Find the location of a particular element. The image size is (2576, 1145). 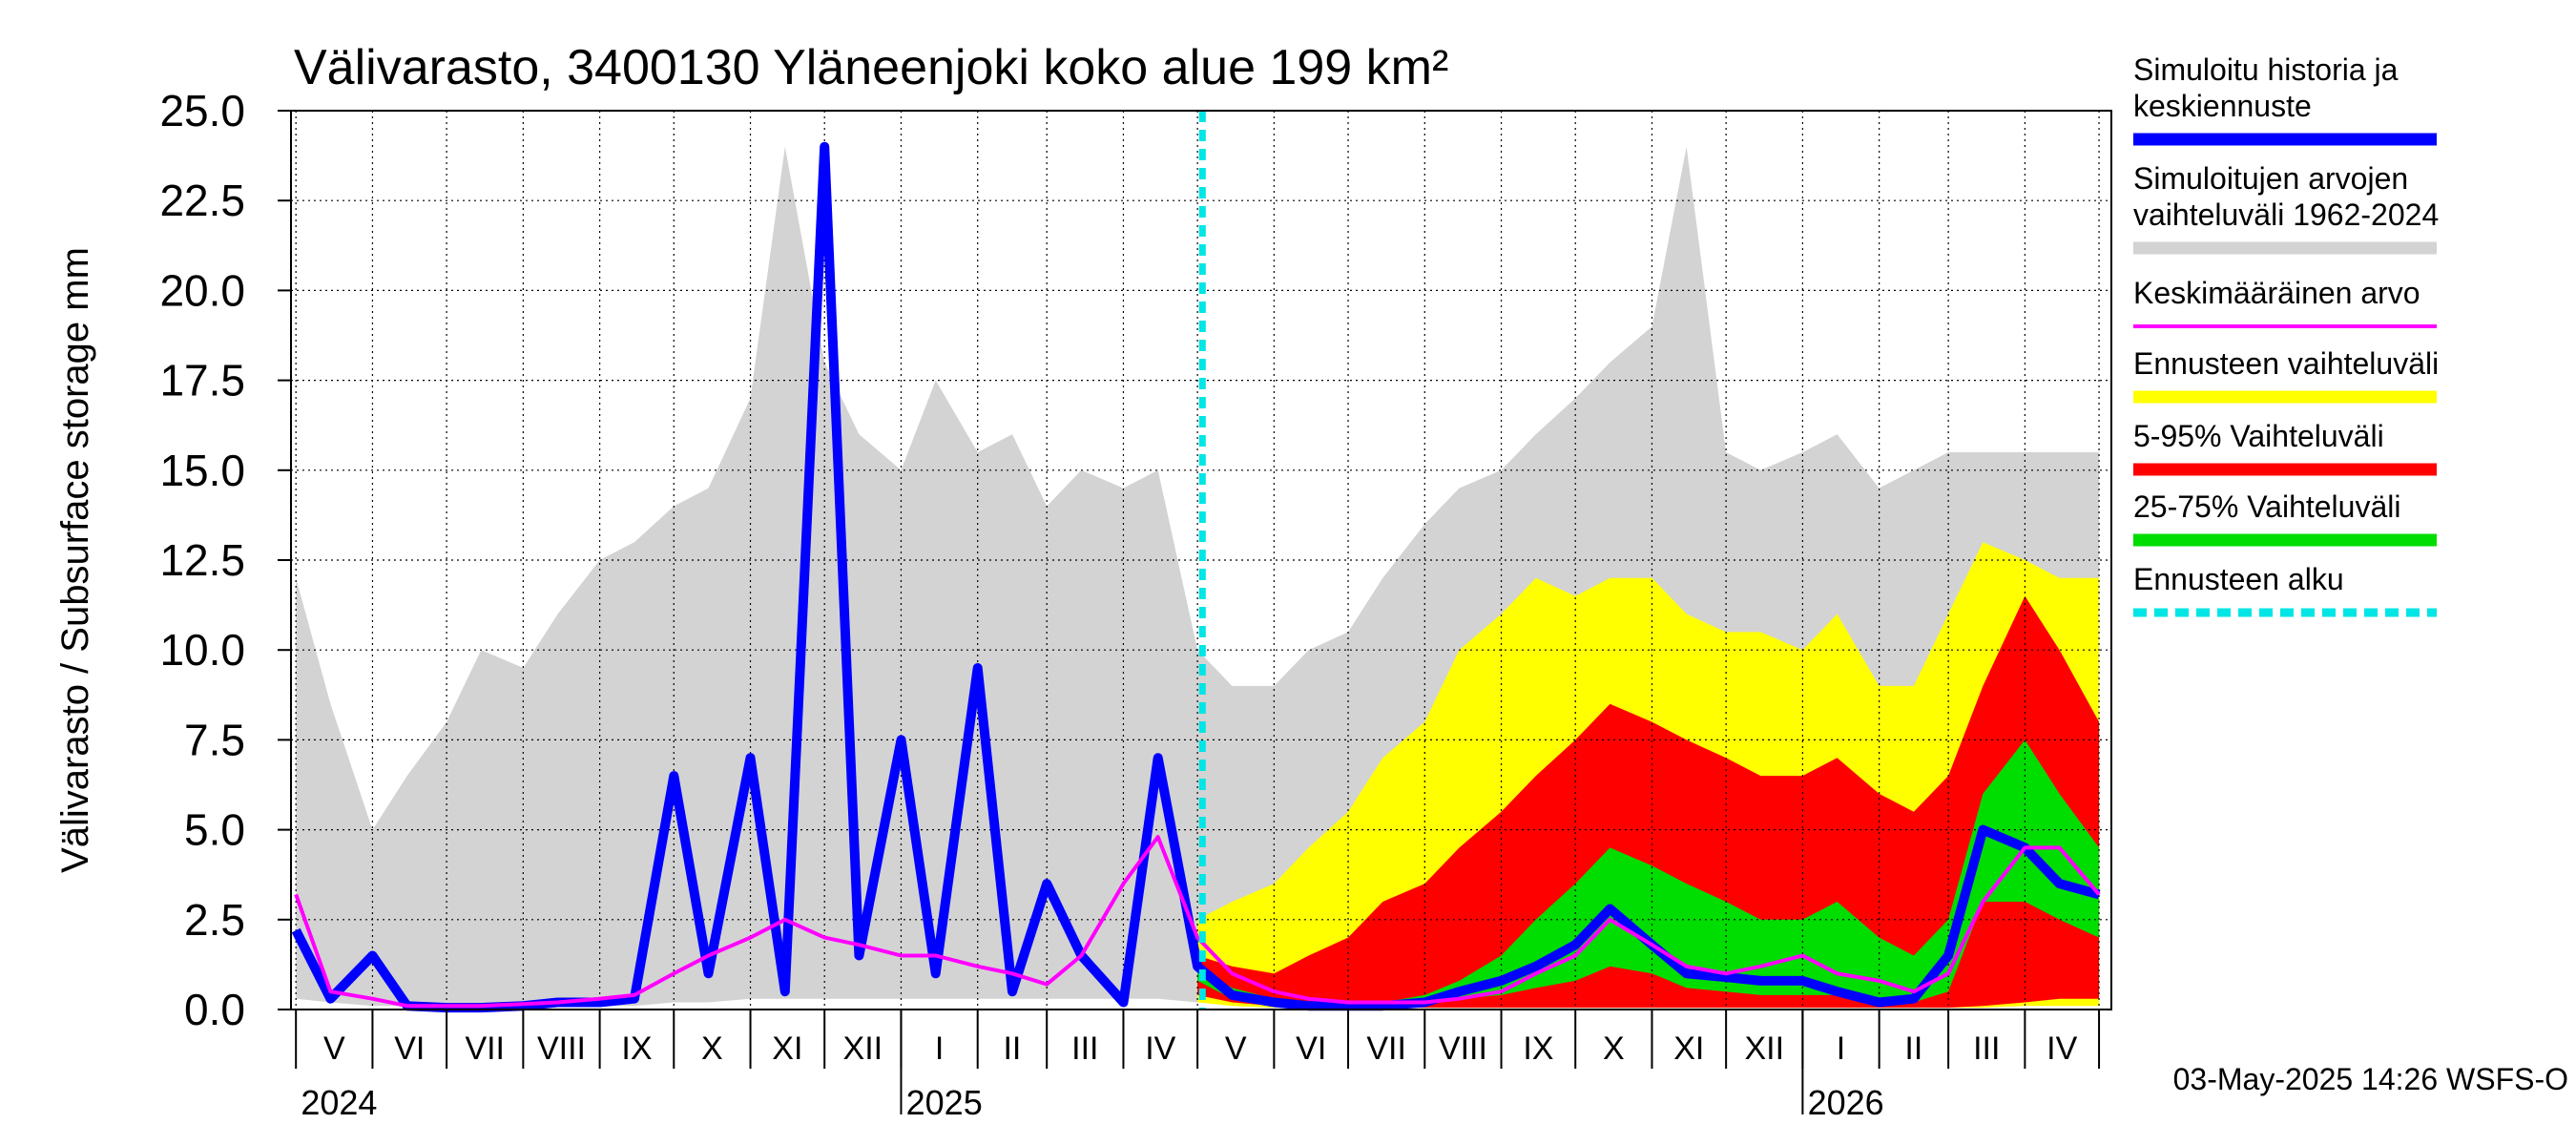

band-25-75-vaihteluv-li is located at coordinates (1648, 873).